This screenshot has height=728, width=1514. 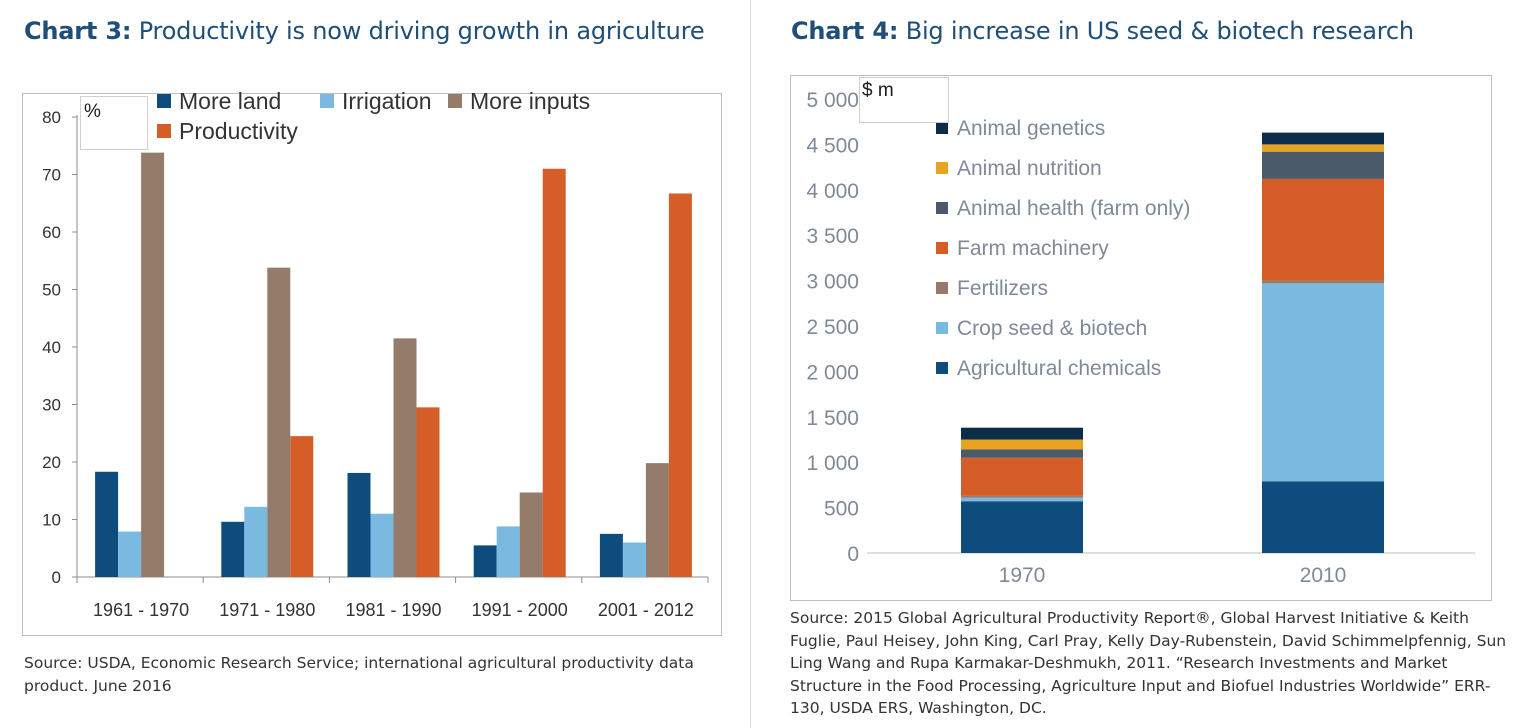 I want to click on chart4-legend-label: Farm machinery, so click(x=1033, y=248).